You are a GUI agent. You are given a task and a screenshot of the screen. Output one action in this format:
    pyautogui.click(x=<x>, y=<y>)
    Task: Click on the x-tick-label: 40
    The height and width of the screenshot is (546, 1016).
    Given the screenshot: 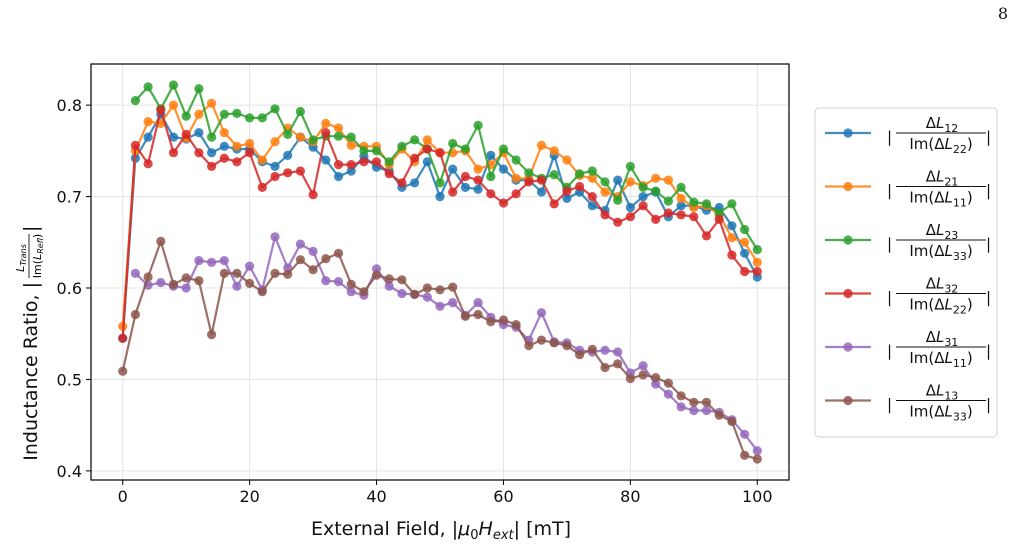 What is the action you would take?
    pyautogui.click(x=376, y=496)
    